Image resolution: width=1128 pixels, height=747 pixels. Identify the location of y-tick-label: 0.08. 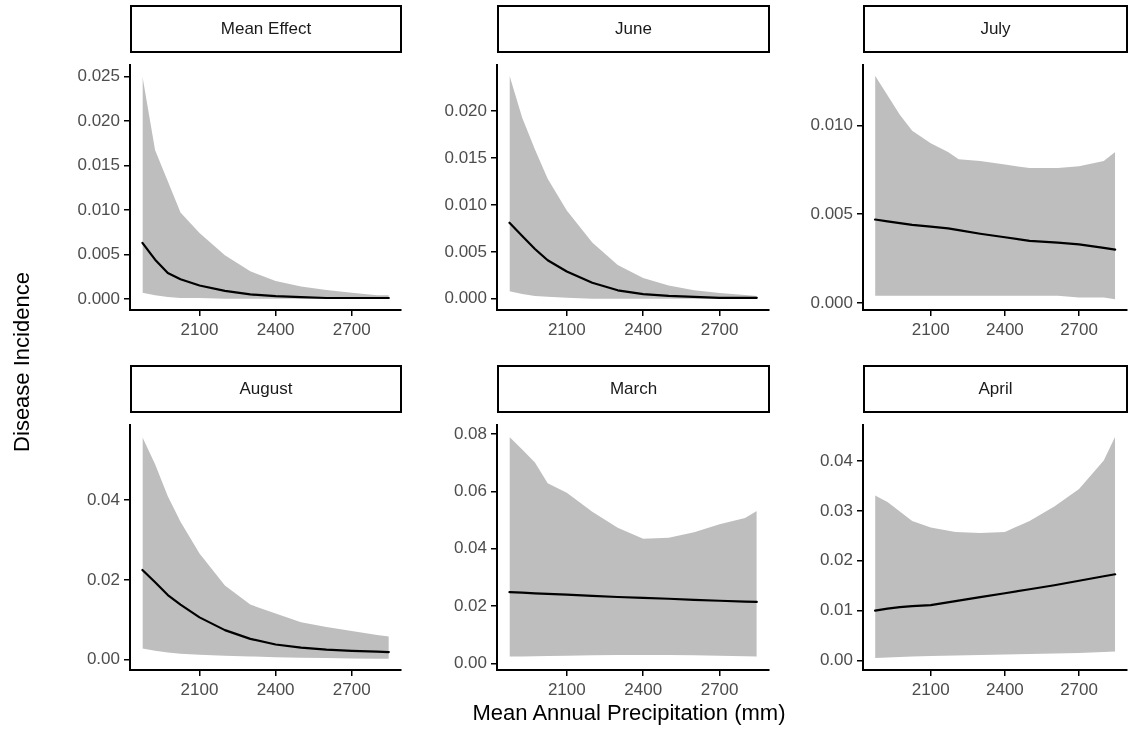
(470, 433).